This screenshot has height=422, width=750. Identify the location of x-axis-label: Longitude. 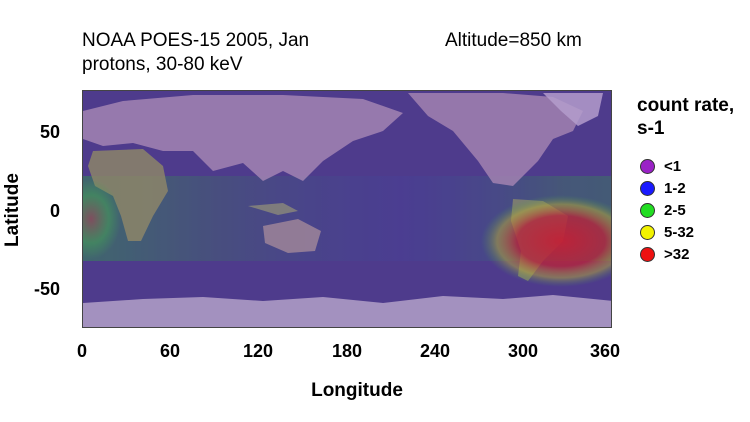
(357, 390).